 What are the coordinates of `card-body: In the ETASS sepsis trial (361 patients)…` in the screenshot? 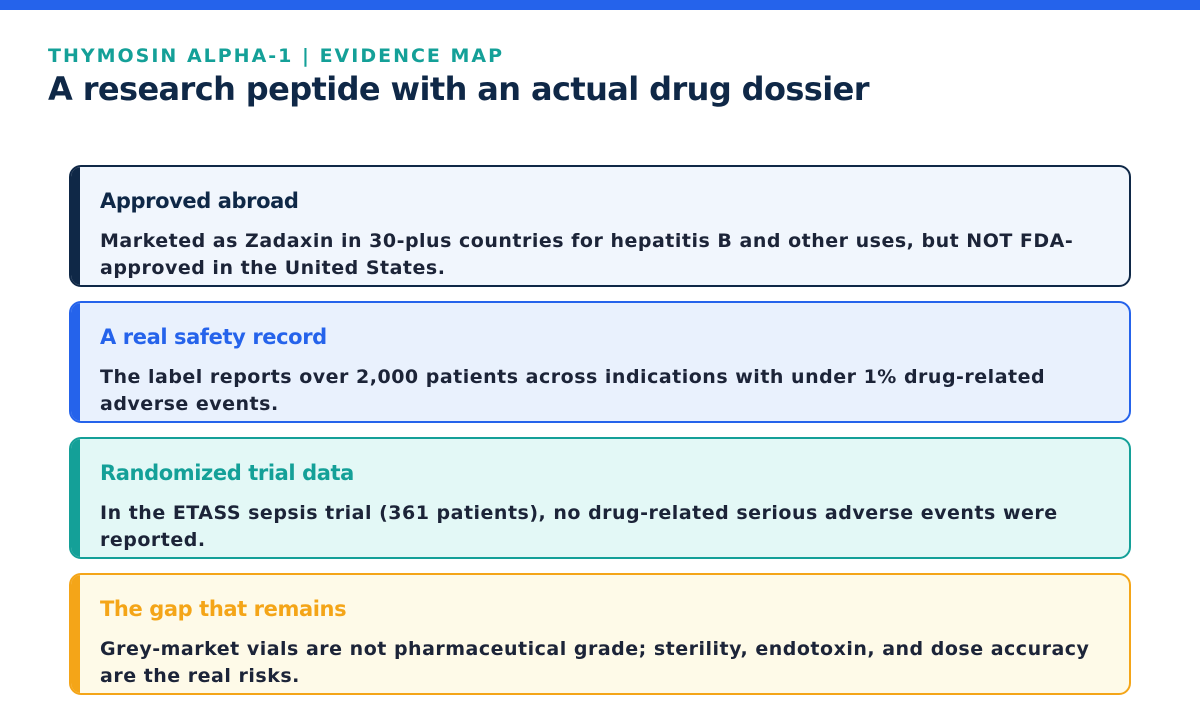 It's located at (579, 526).